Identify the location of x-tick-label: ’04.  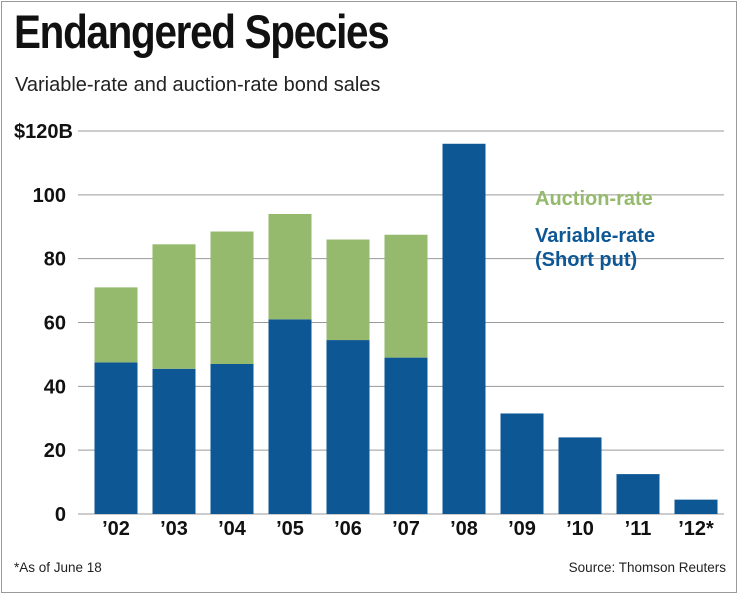
(232, 529).